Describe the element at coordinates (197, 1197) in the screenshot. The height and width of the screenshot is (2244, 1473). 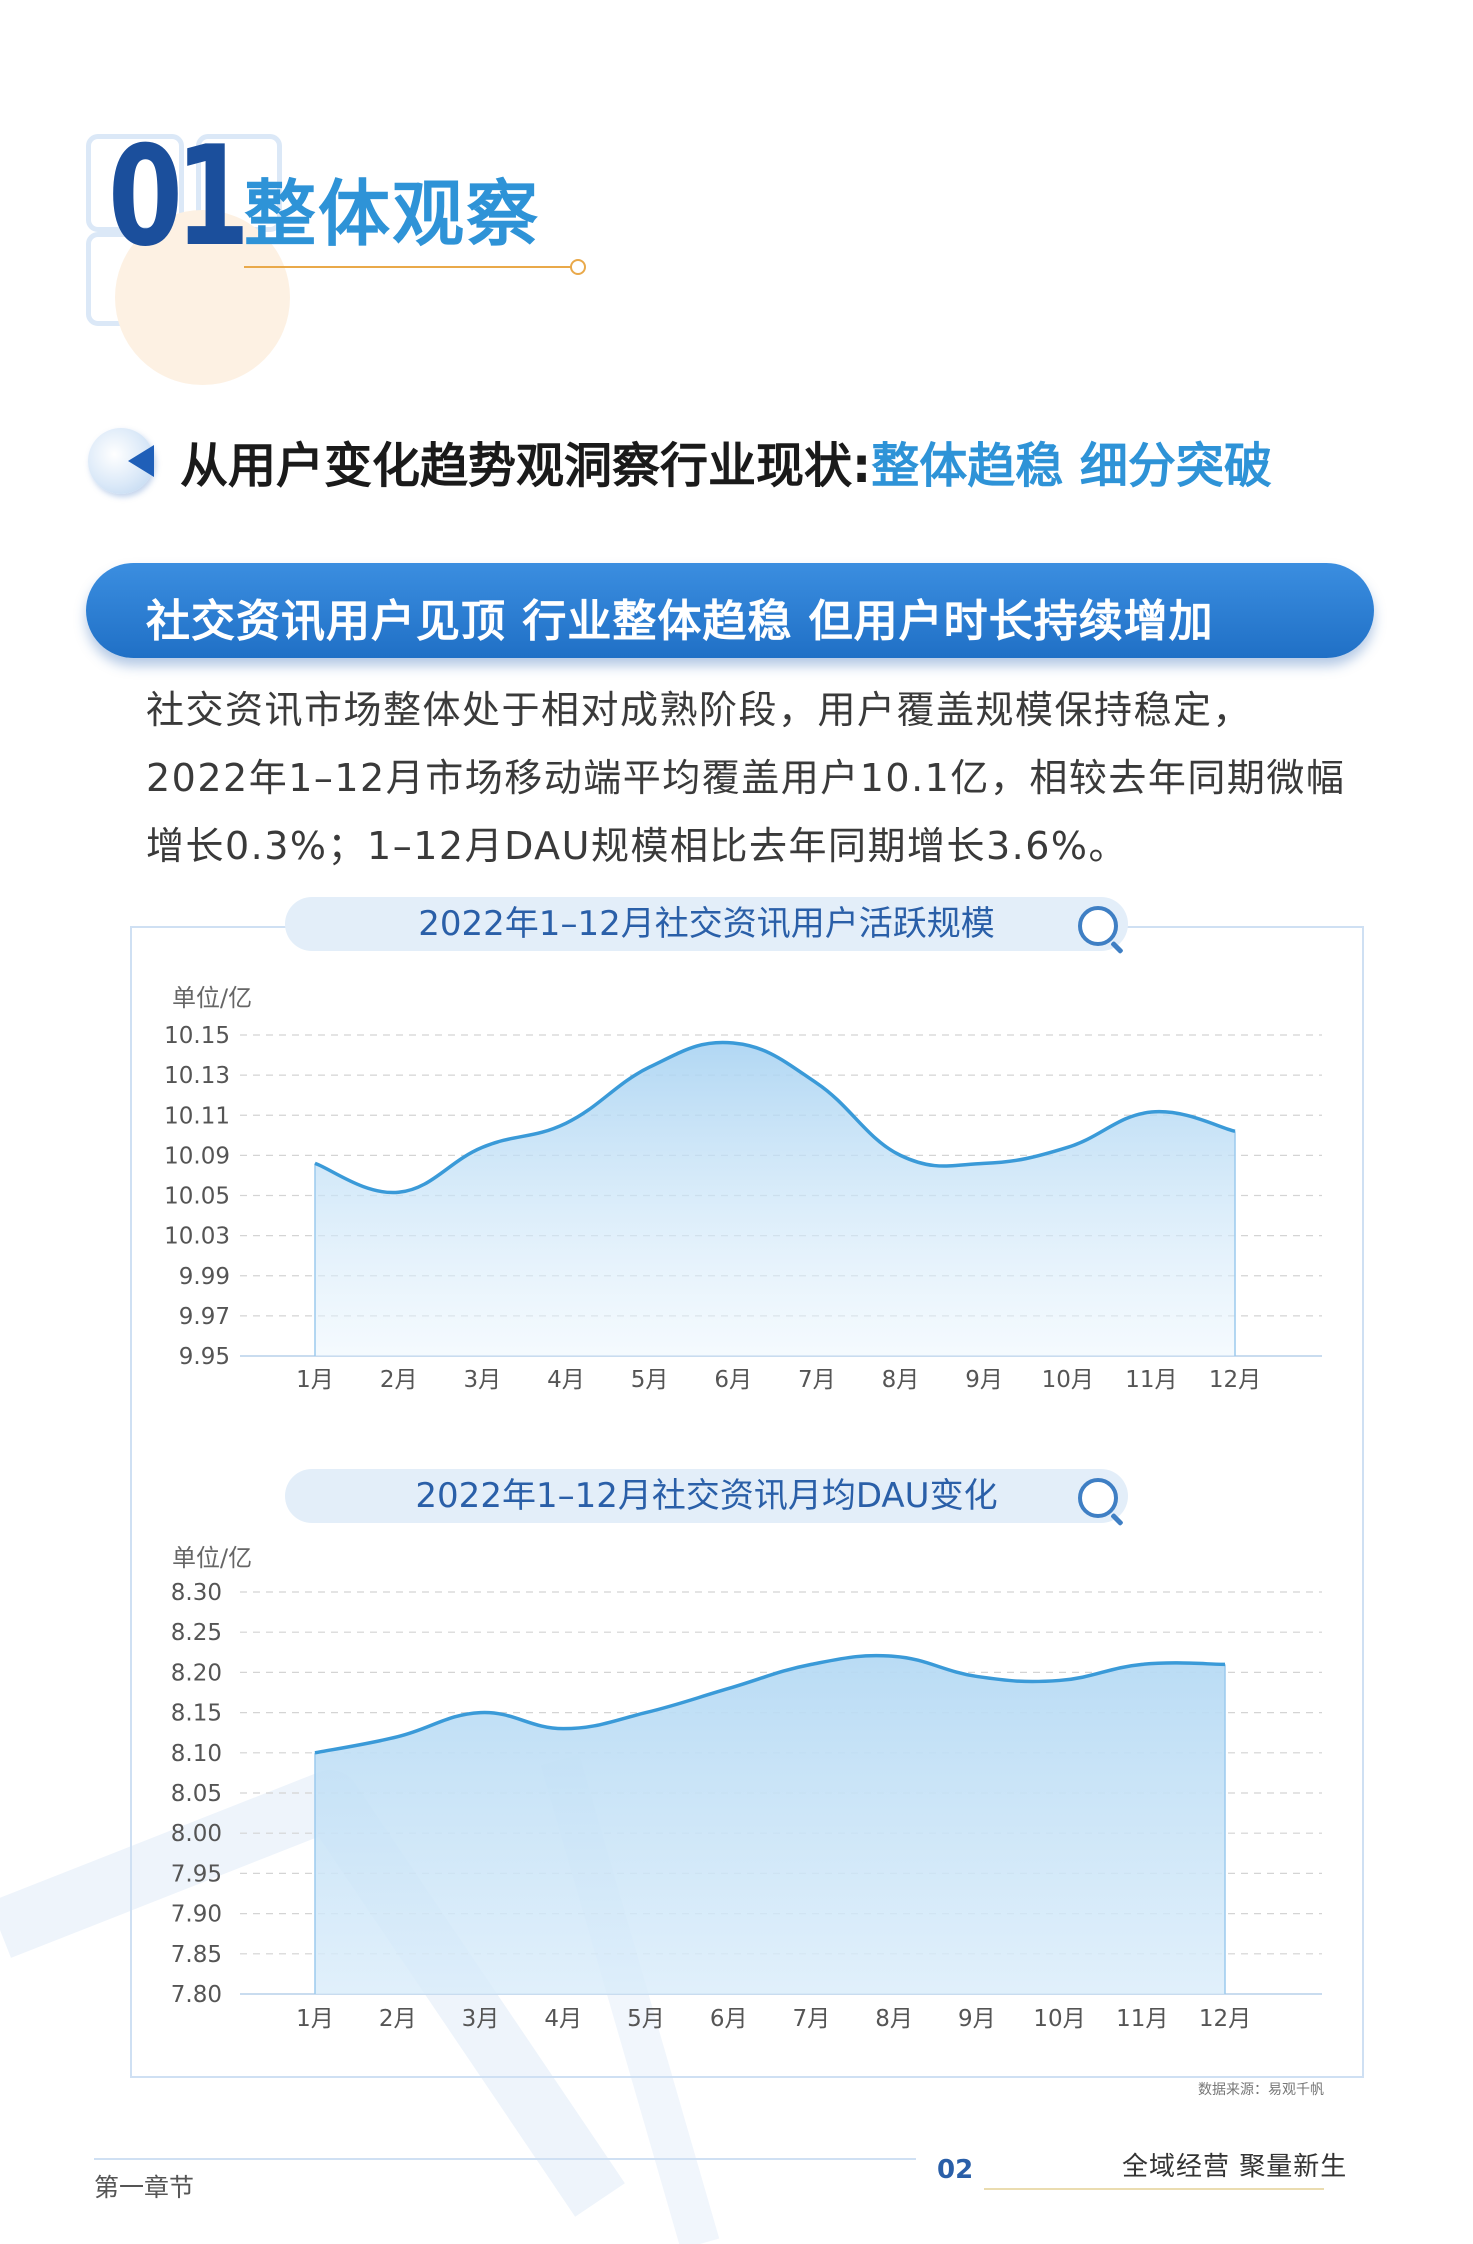
I see `y-tick-label: 10.05` at that location.